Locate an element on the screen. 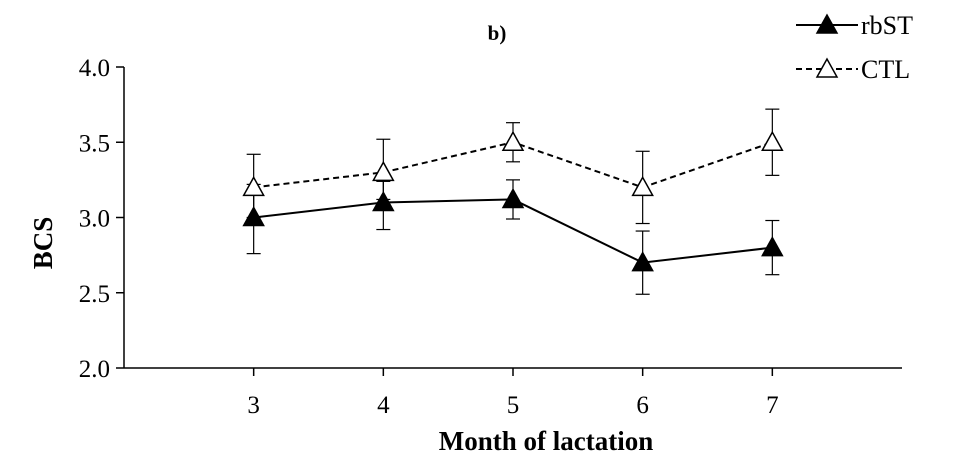 This screenshot has width=959, height=474. legend-item-rbst: rbST is located at coordinates (854, 25).